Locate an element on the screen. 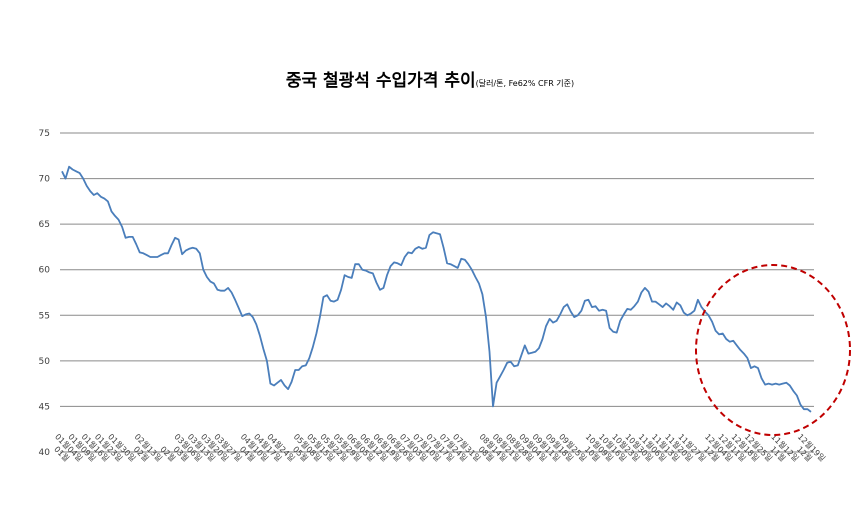 The width and height of the screenshot is (860, 519). y-tick-label: 45 is located at coordinates (44, 407).